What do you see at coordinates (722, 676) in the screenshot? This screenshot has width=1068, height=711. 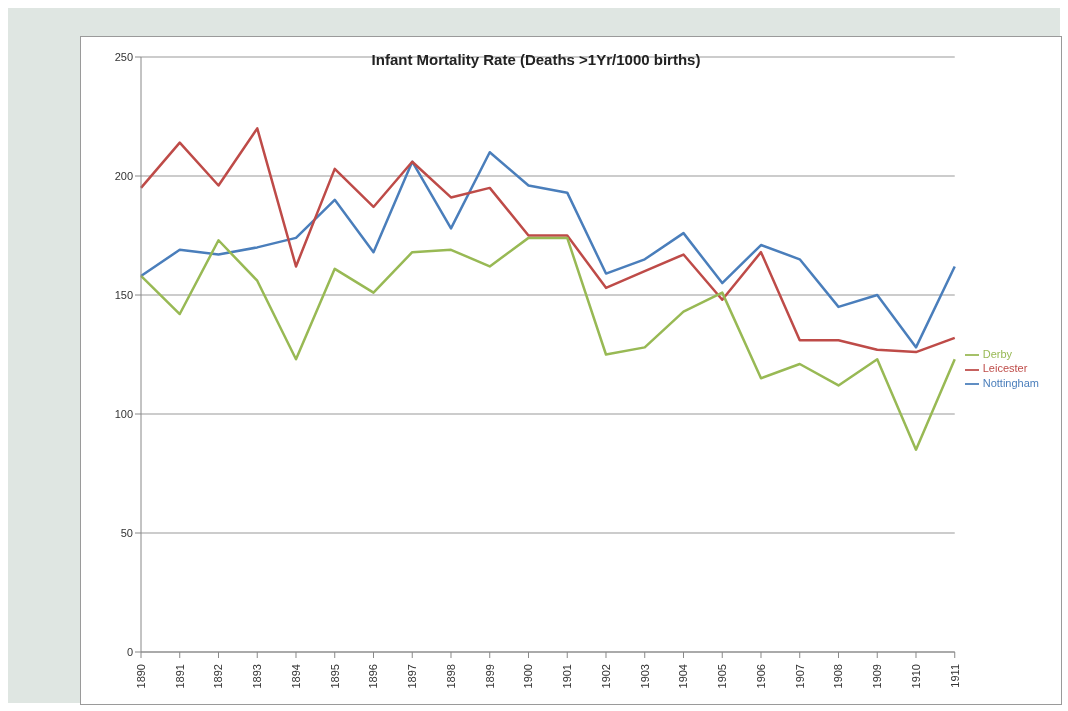 I see `x-tick-label: 1905` at bounding box center [722, 676].